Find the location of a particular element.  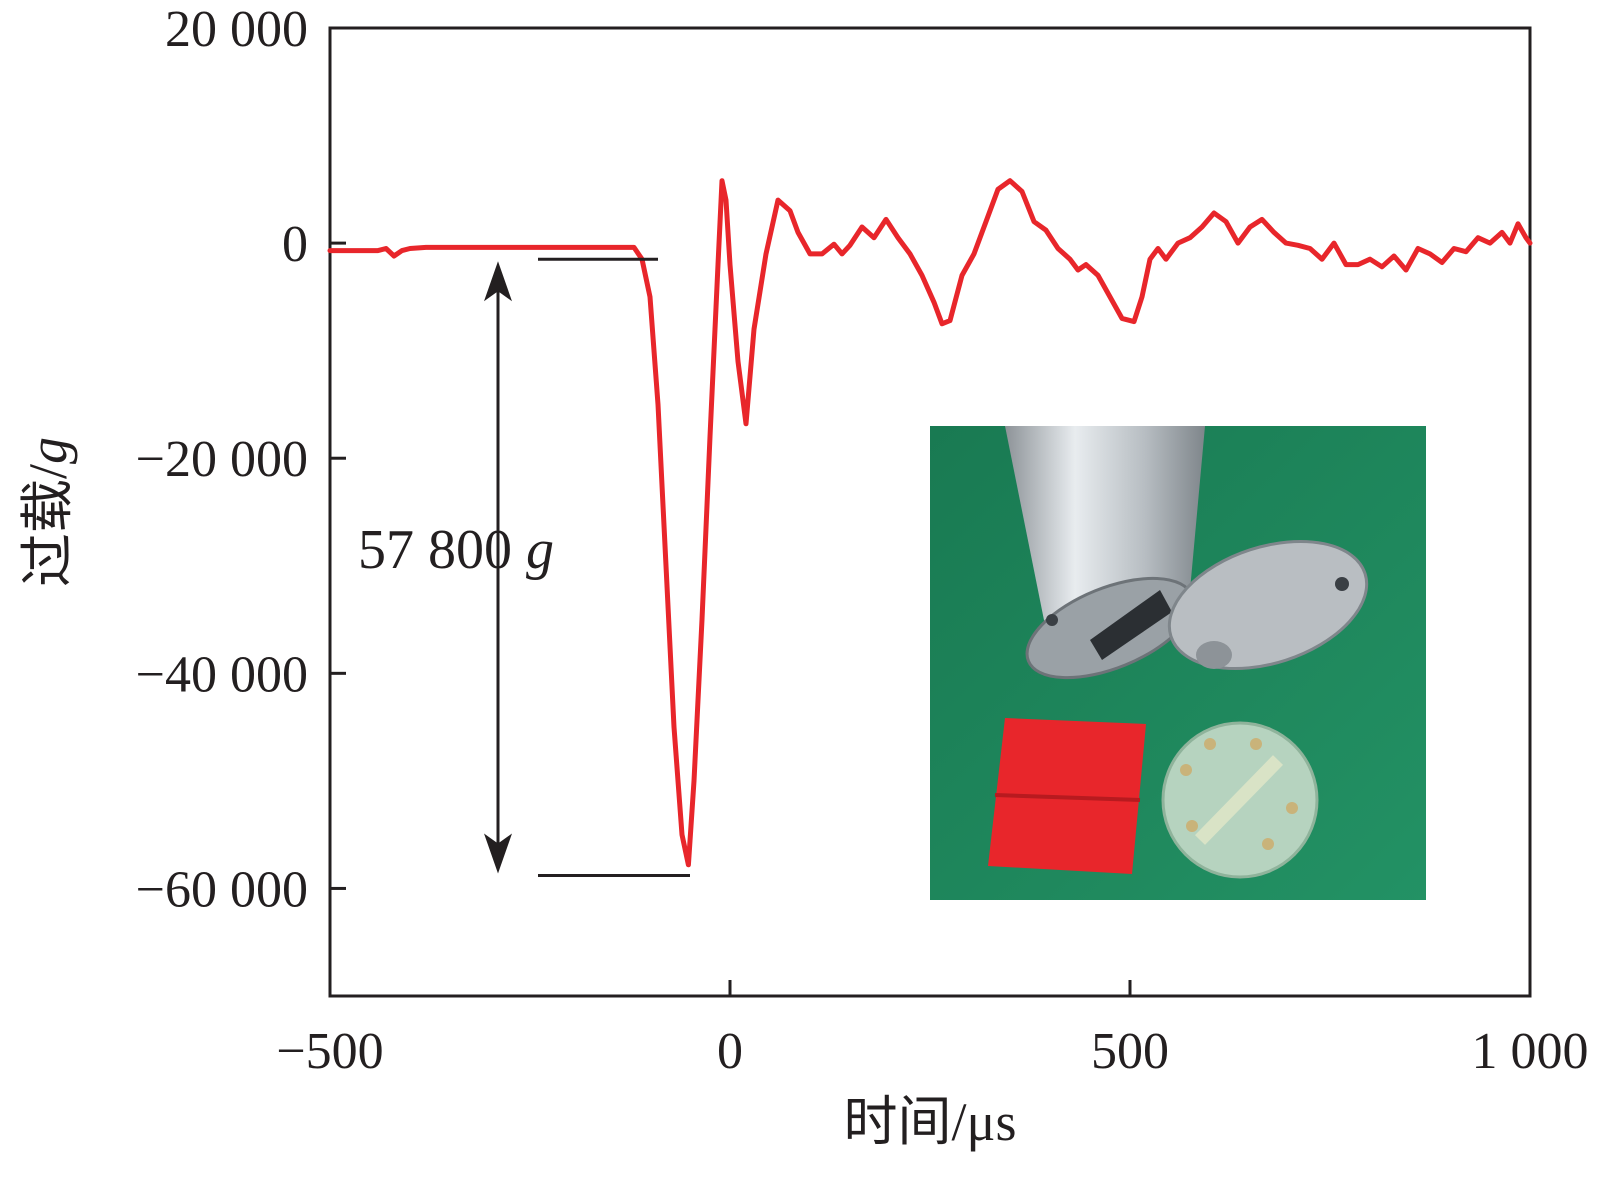

x-axis-title: 时间/μs is located at coordinates (930, 1122).